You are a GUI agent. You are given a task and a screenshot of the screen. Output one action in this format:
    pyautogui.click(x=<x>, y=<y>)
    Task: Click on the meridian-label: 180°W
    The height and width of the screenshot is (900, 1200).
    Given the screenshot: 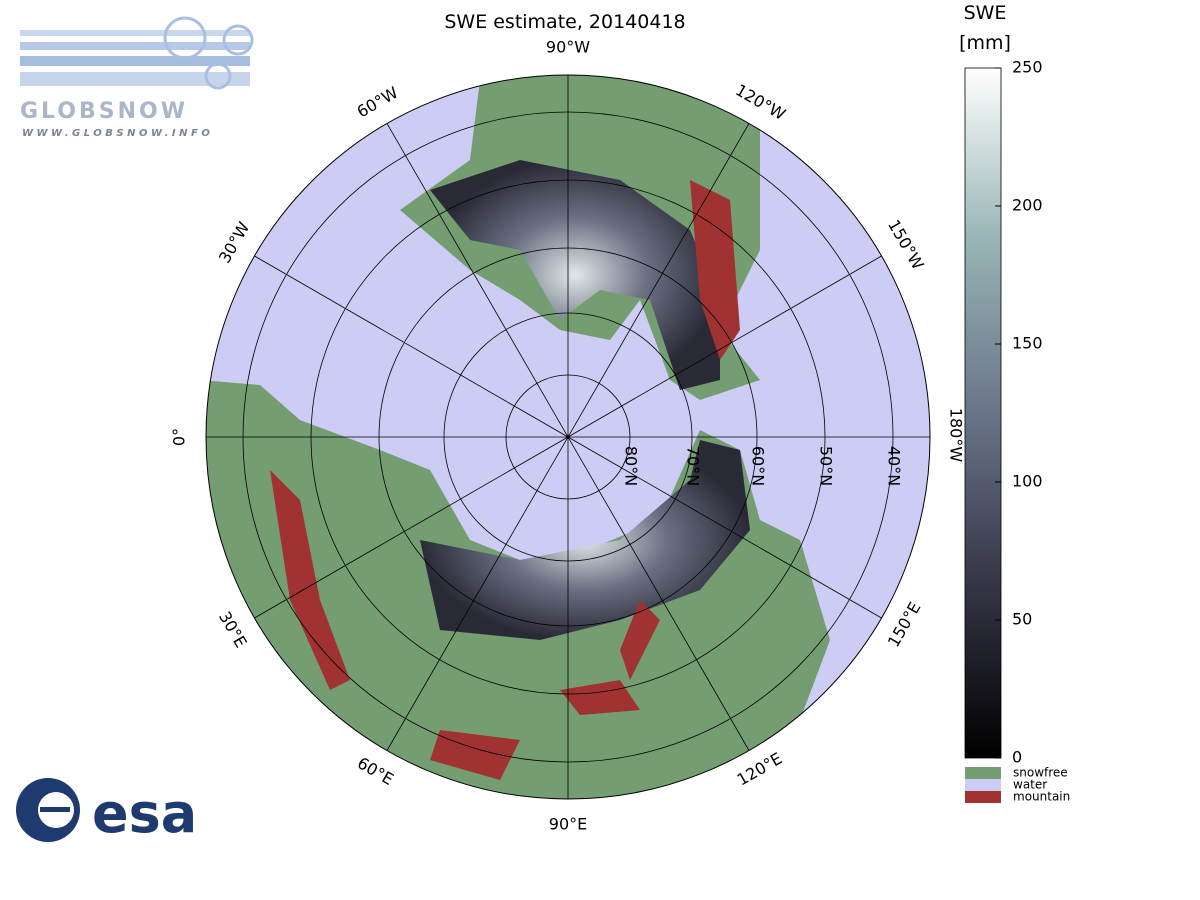 What is the action you would take?
    pyautogui.click(x=956, y=435)
    